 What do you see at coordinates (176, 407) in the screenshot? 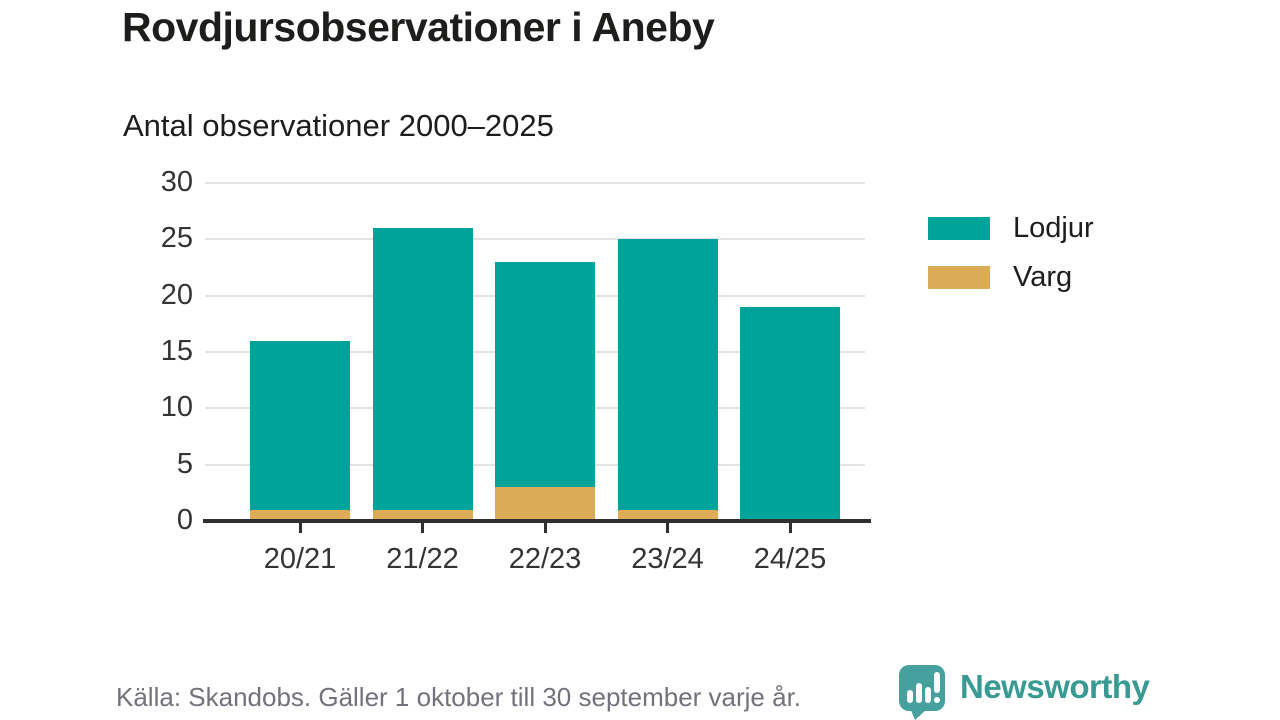
I see `y-axis-tick-label: 10` at bounding box center [176, 407].